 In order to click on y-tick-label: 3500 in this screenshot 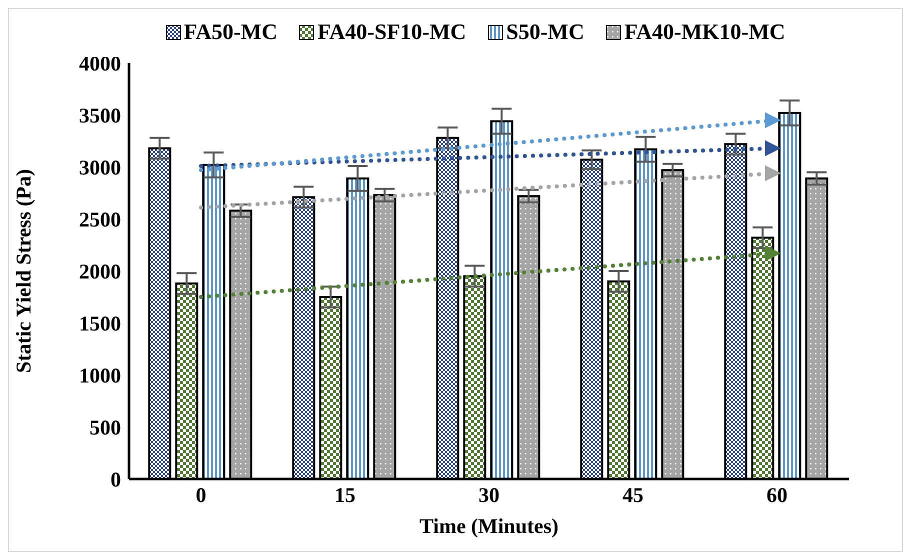, I will do `click(100, 115)`.